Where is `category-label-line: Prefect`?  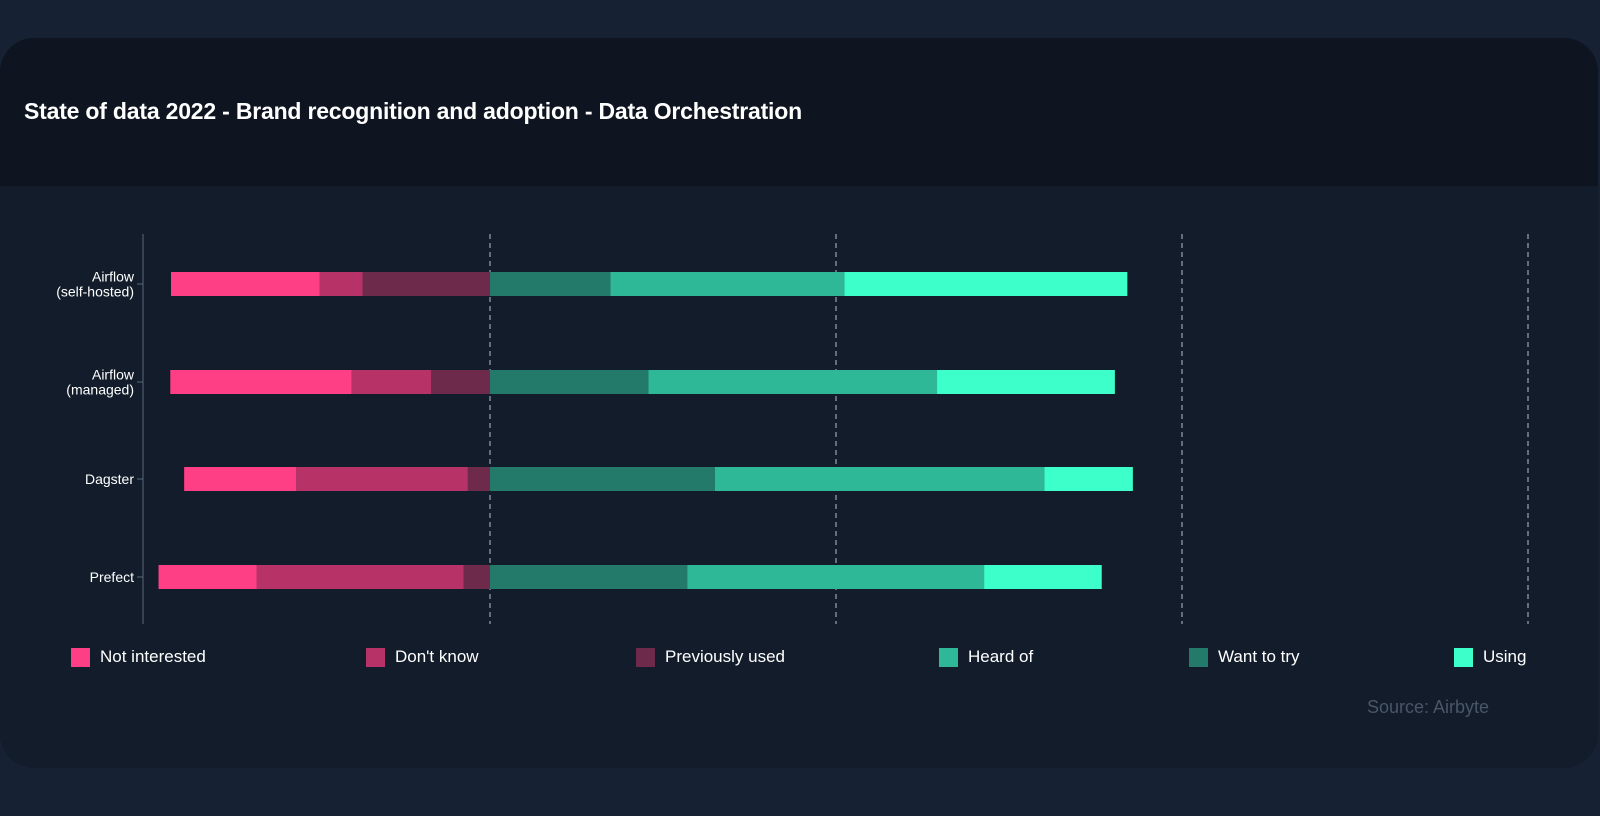
category-label-line: Prefect is located at coordinates (112, 577).